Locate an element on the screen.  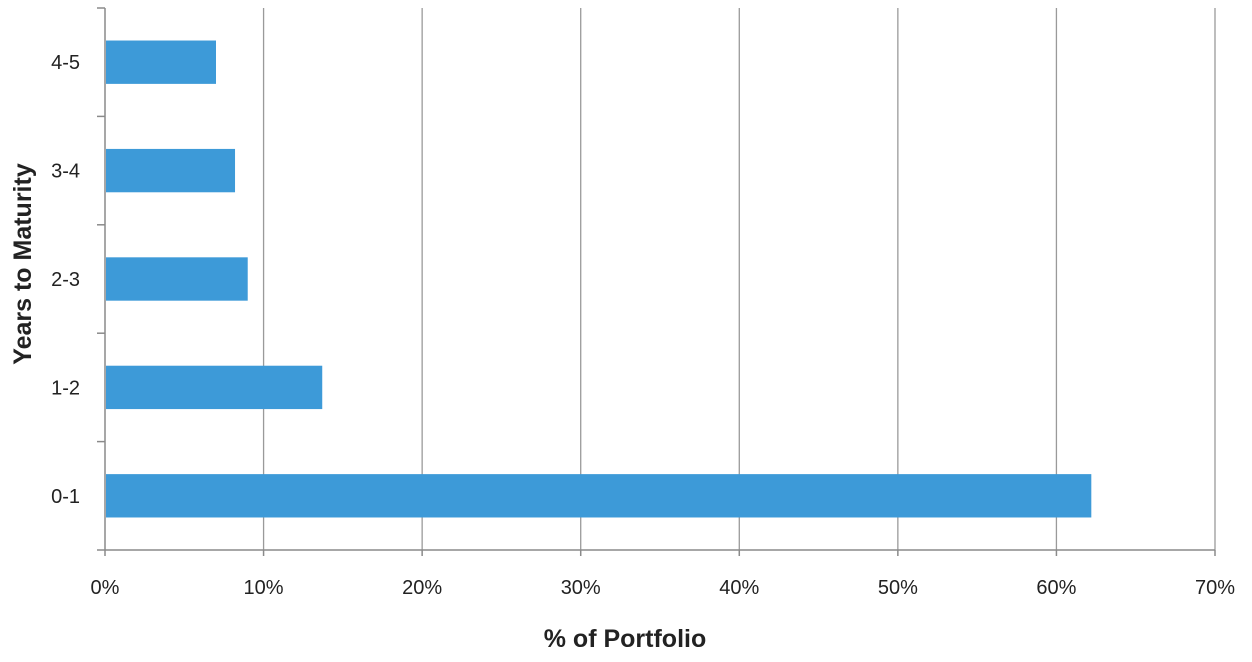
y-axis-title: Years to Maturity is located at coordinates (23, 264).